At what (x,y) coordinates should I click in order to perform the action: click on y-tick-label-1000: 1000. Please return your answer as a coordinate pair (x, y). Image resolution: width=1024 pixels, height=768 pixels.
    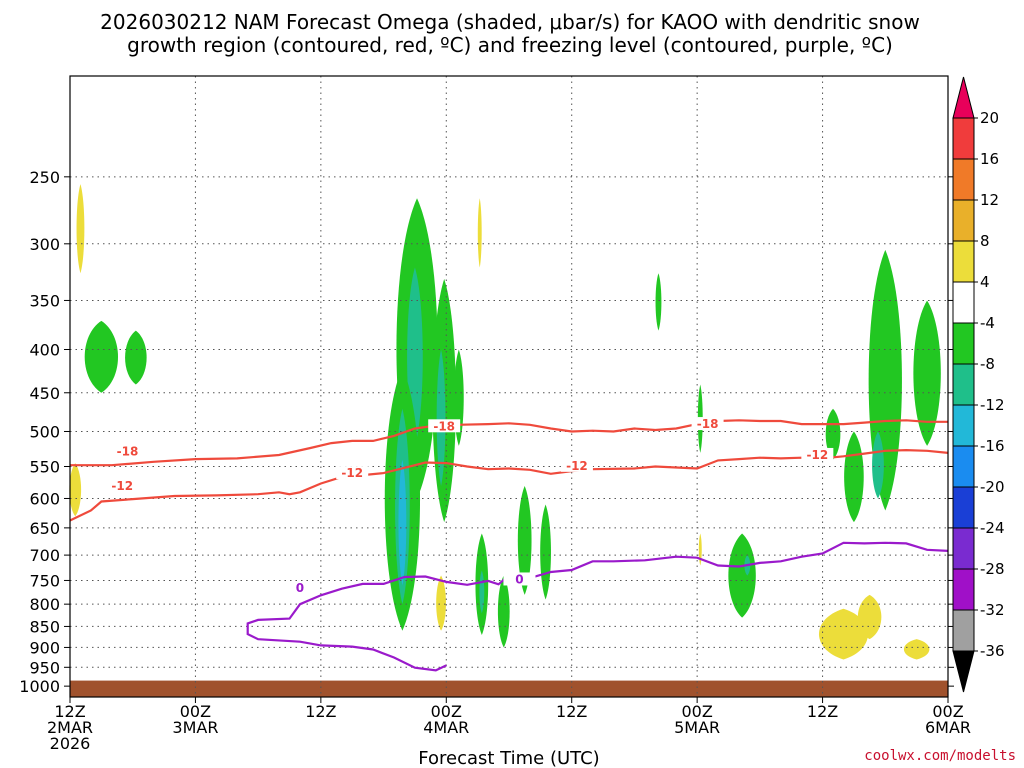
    Looking at the image, I should click on (39, 686).